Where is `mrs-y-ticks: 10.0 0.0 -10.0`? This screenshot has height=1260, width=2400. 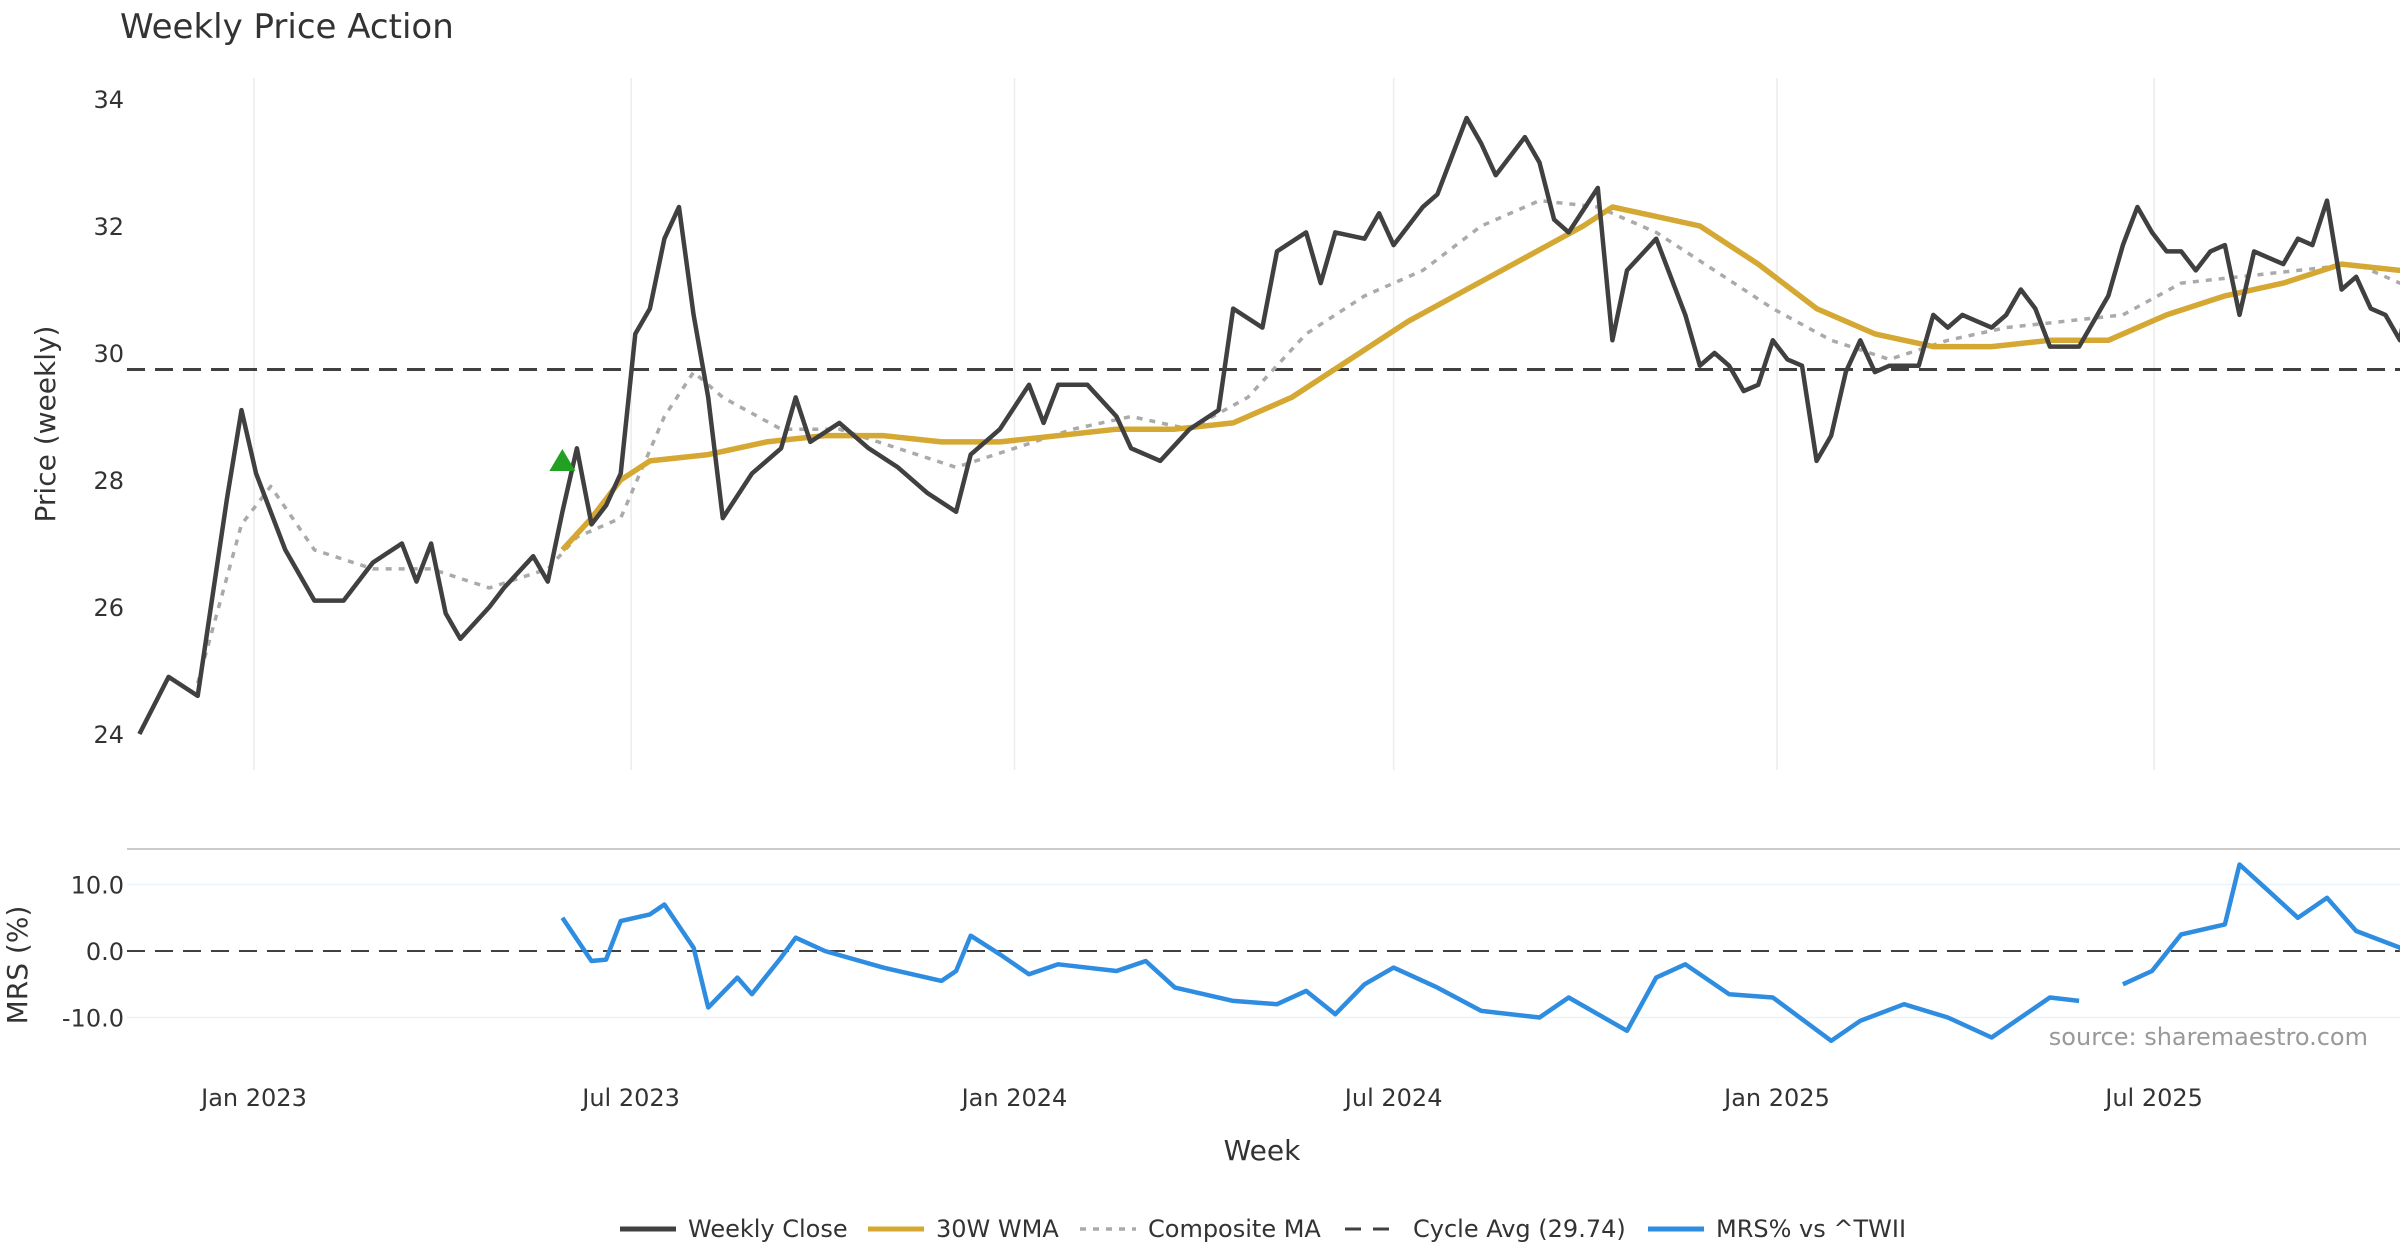
mrs-y-ticks: 10.0 0.0 -10.0 is located at coordinates (93, 952).